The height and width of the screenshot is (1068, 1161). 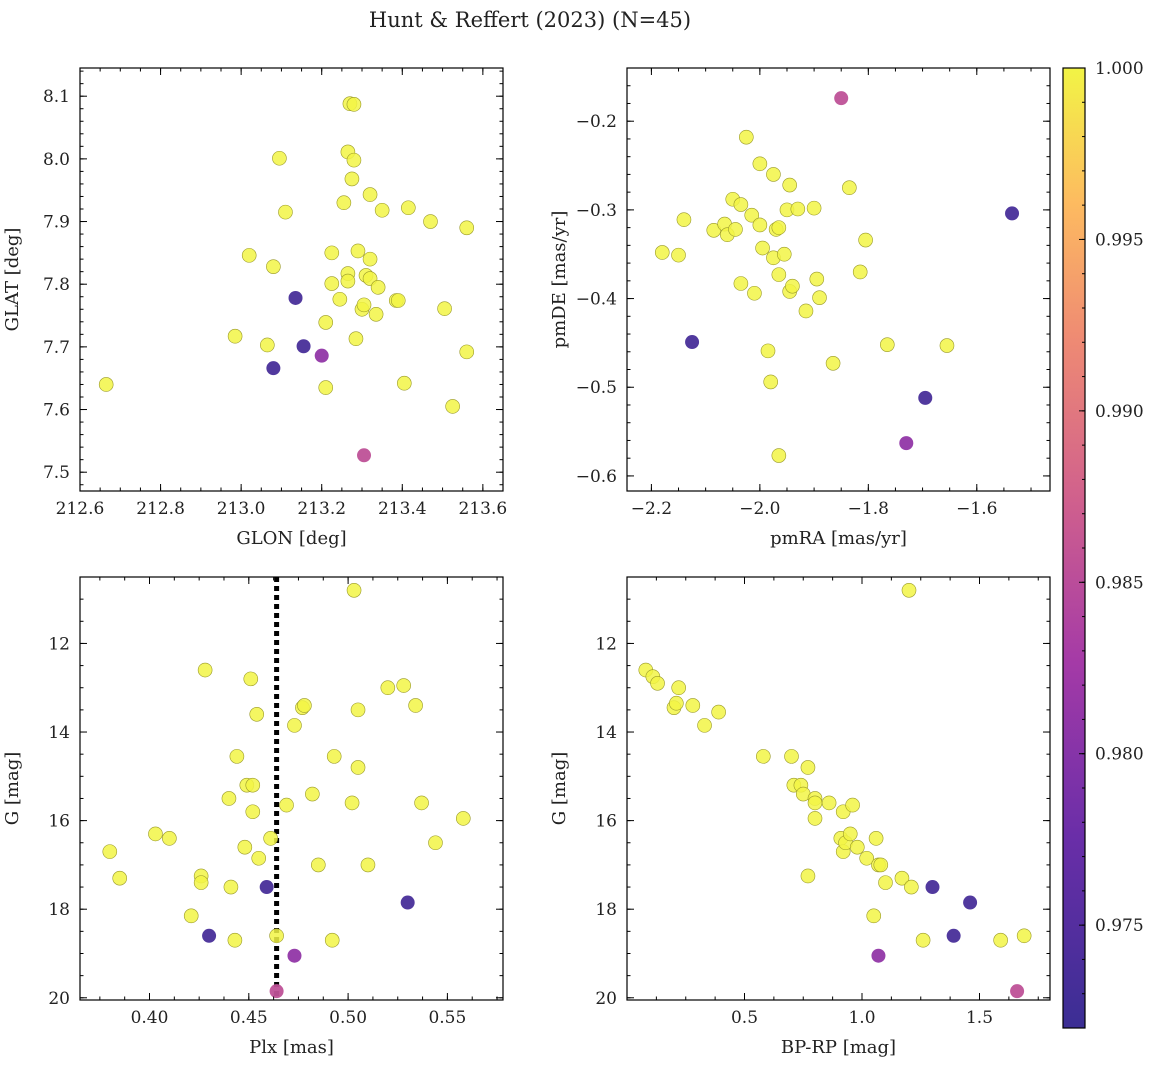 I want to click on colorbar-tick-label: 0.985, so click(x=1119, y=583).